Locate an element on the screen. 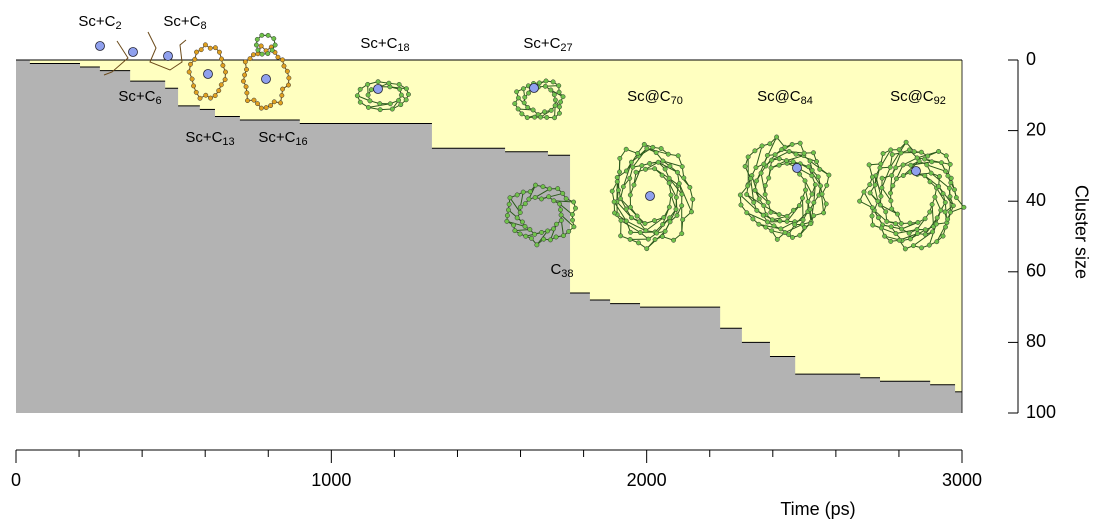 The image size is (1093, 521). chain is located at coordinates (116, 58).